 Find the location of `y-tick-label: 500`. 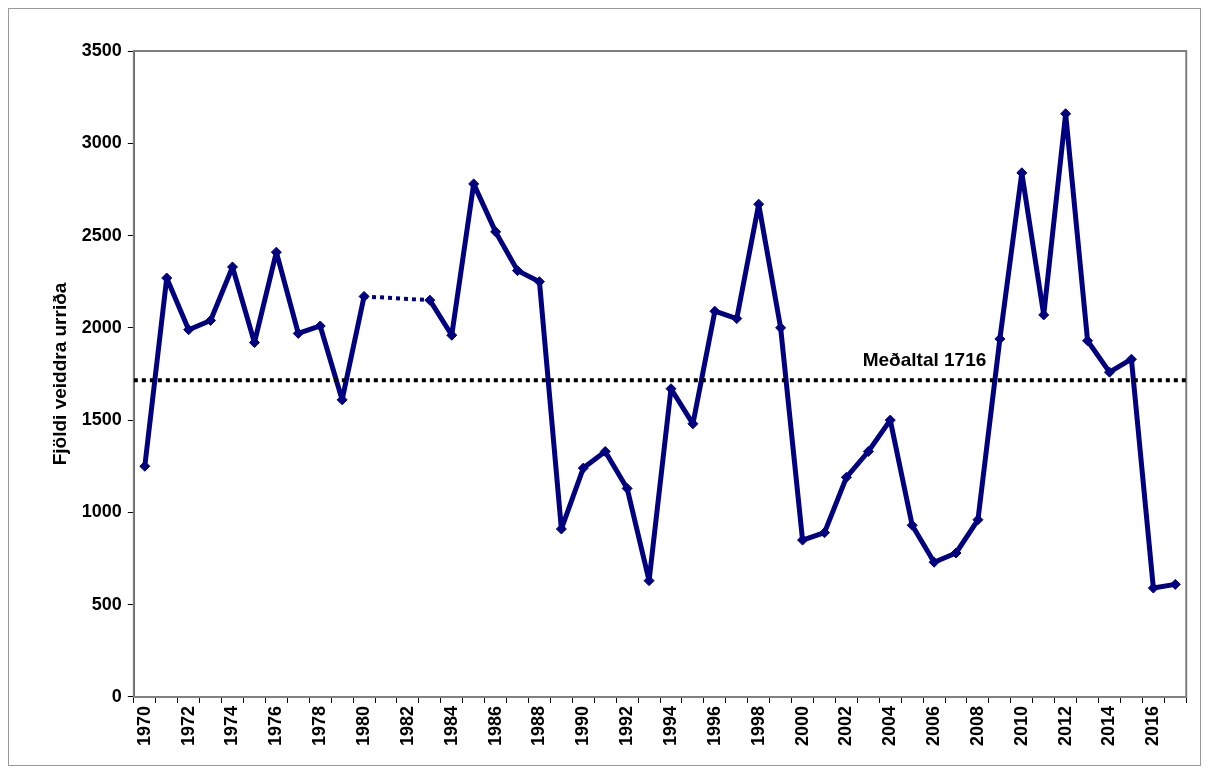

y-tick-label: 500 is located at coordinates (106, 603).